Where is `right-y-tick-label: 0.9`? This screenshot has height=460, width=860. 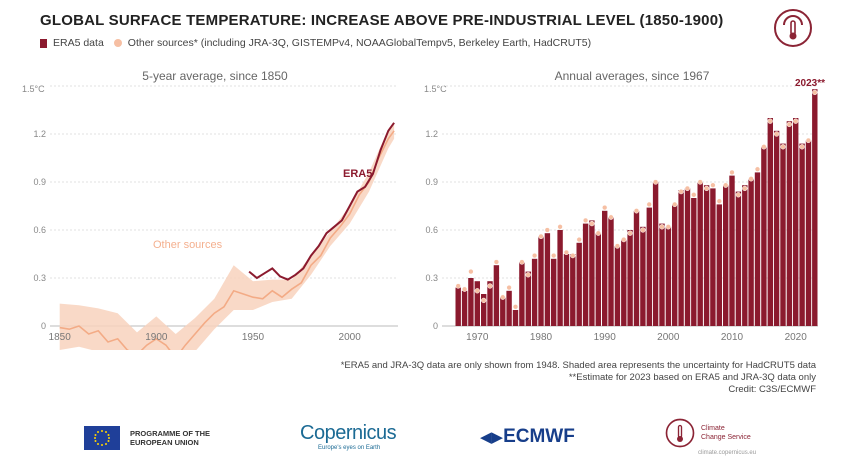 right-y-tick-label: 0.9 is located at coordinates (431, 182).